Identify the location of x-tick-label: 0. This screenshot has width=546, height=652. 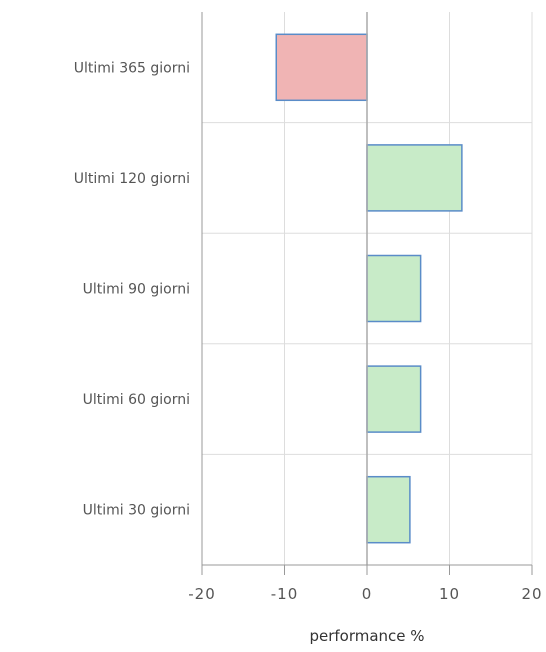
(367, 594).